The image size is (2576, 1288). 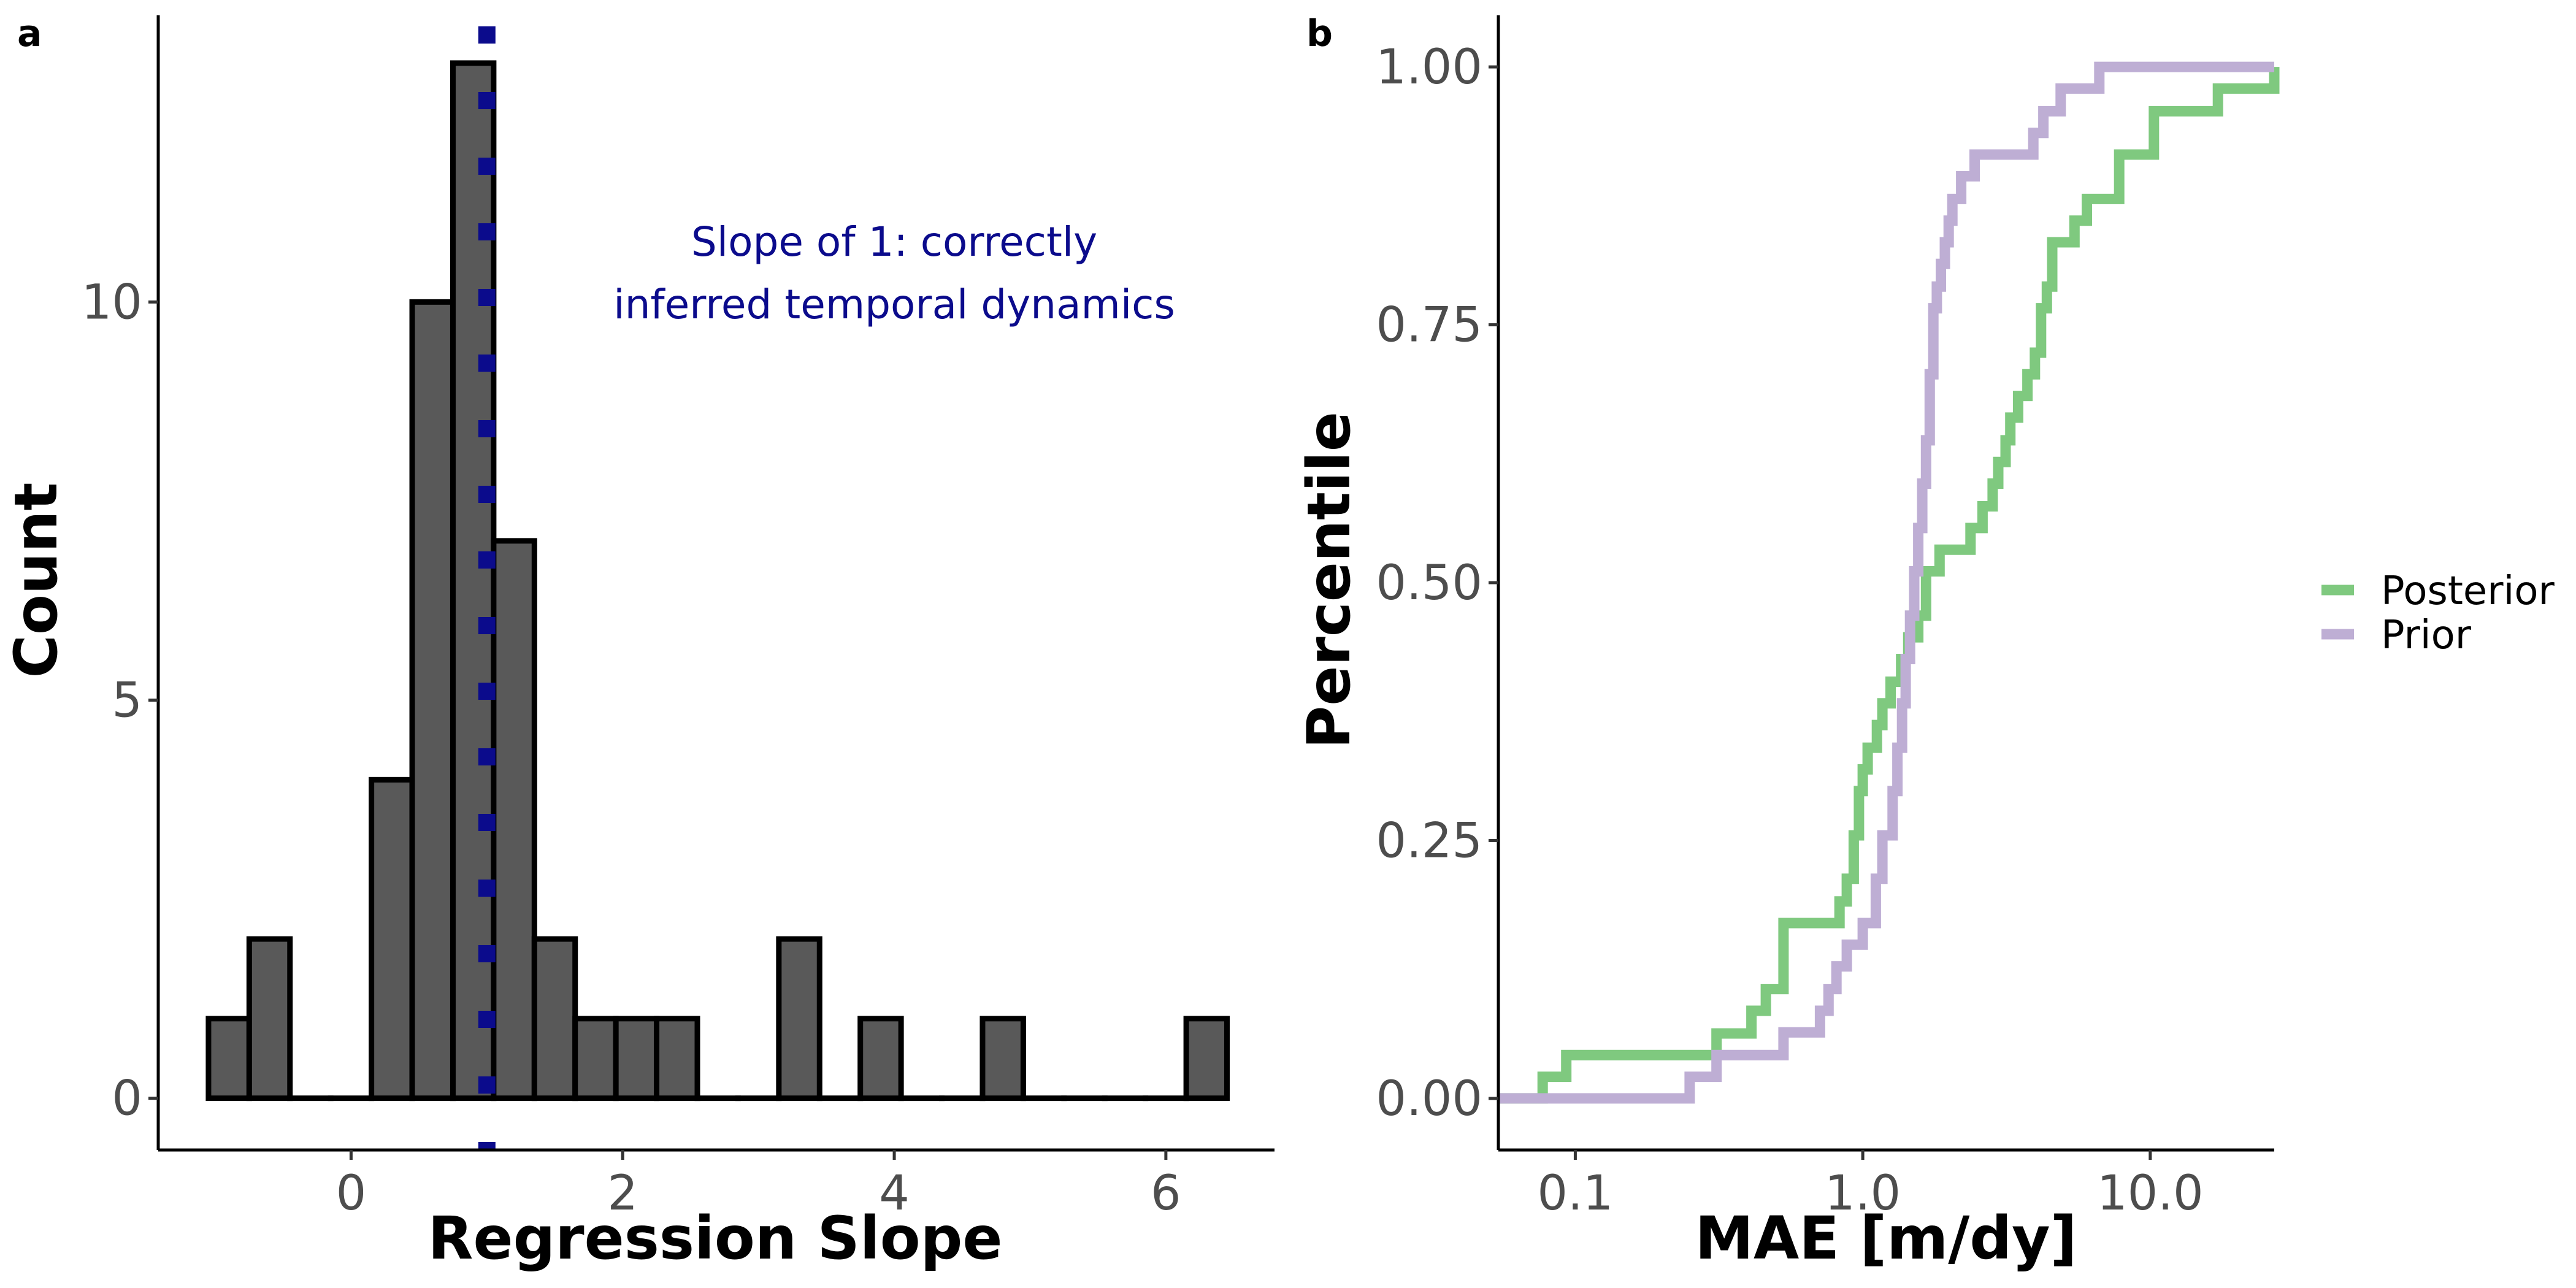 What do you see at coordinates (127, 1099) in the screenshot?
I see `y-tick-label: 0` at bounding box center [127, 1099].